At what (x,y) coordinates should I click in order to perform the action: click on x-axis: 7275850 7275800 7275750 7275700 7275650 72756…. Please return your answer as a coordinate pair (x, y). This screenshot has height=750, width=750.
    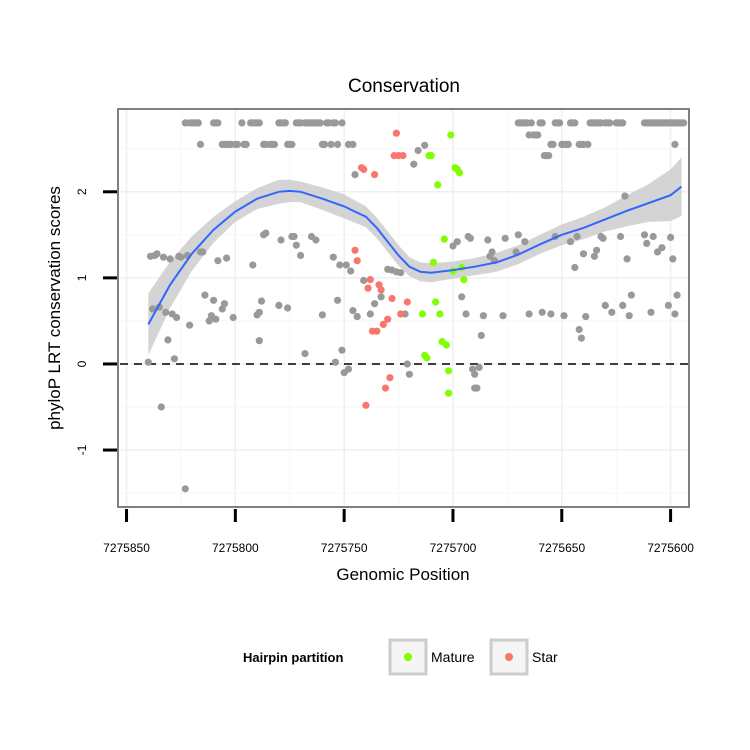
    Looking at the image, I should click on (398, 532).